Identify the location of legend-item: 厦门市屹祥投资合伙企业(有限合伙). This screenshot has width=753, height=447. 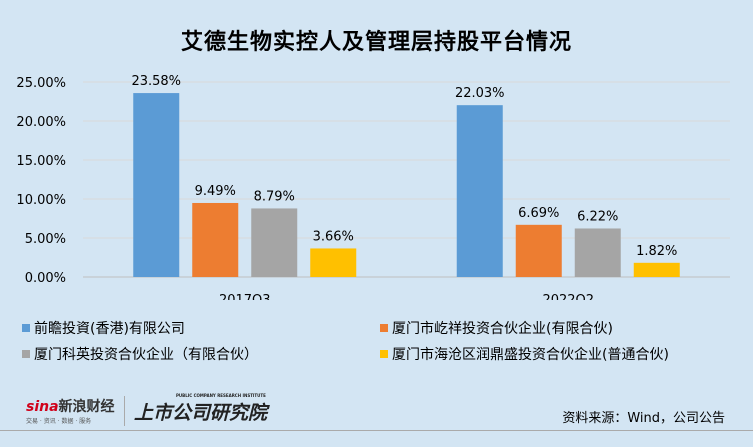
(496, 328).